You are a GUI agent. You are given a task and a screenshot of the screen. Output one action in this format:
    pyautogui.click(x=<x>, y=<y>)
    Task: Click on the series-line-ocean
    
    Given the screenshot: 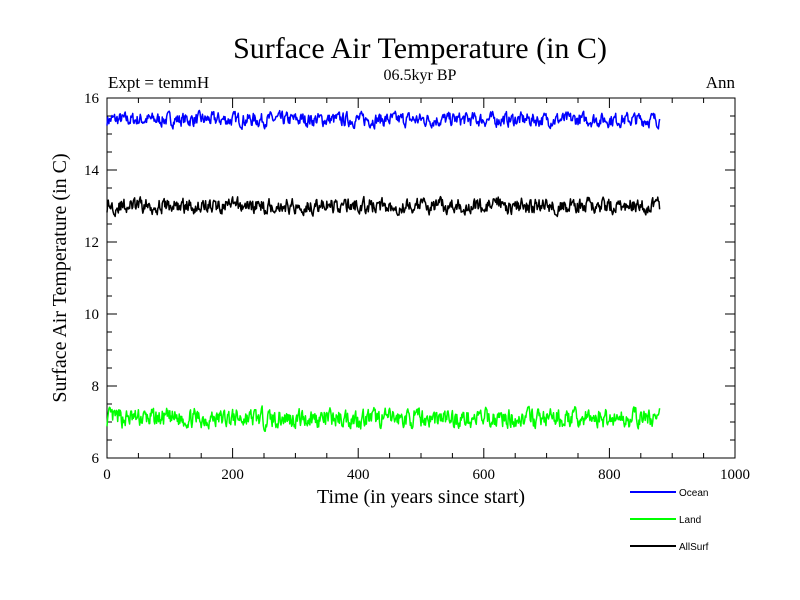 What is the action you would take?
    pyautogui.click(x=383, y=120)
    